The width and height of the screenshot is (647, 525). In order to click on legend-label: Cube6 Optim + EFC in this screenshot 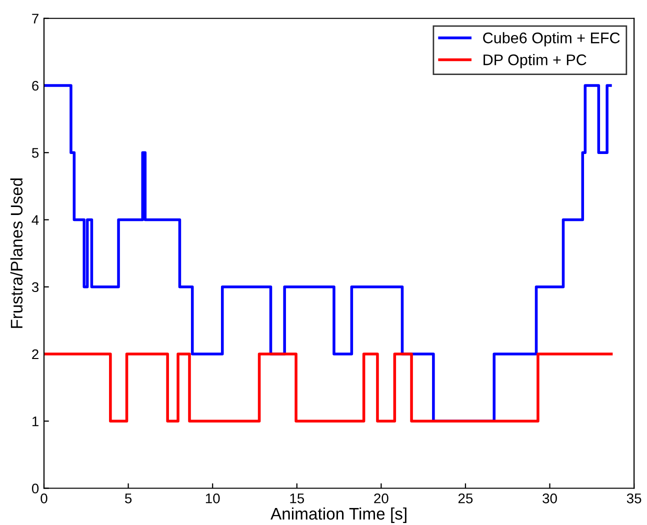, I will do `click(551, 39)`.